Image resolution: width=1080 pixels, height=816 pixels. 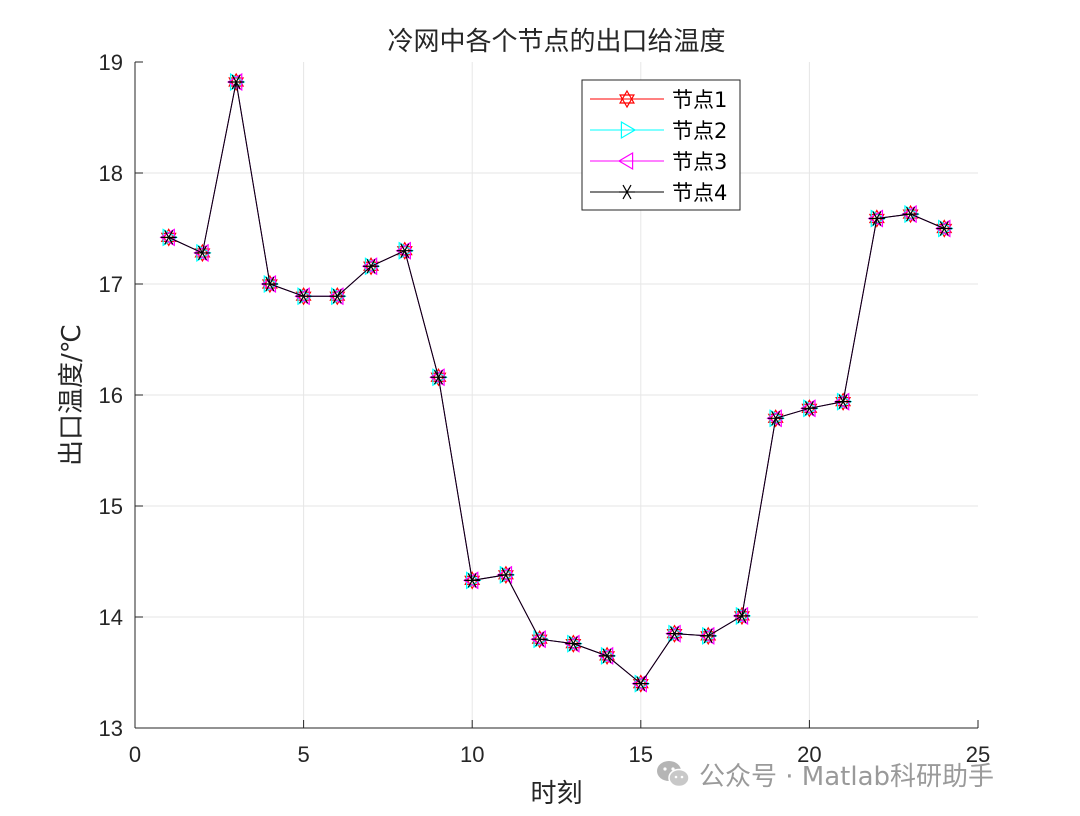 I want to click on legend-box, so click(x=661, y=145).